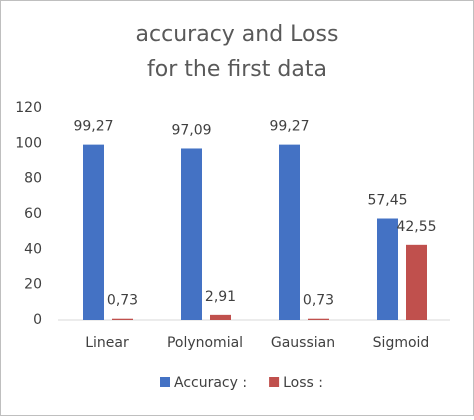 The height and width of the screenshot is (420, 474). I want to click on legend-label: Accuracy :, so click(210, 383).